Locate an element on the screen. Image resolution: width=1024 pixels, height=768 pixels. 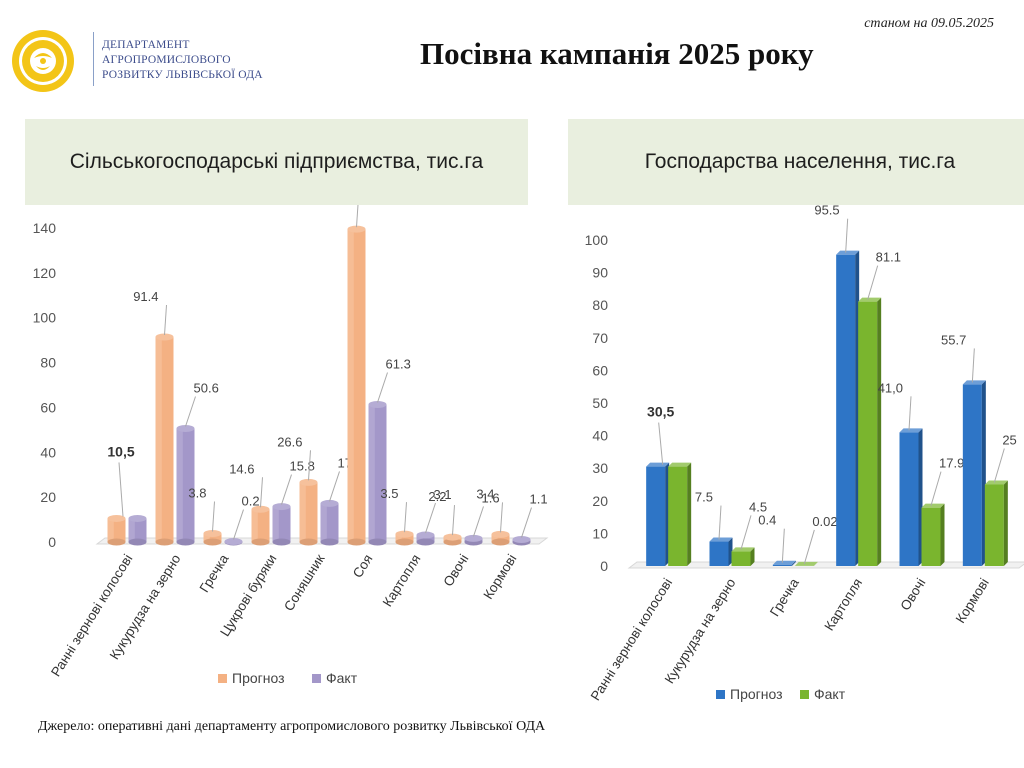
category-label: Соняшник is located at coordinates (304, 583).